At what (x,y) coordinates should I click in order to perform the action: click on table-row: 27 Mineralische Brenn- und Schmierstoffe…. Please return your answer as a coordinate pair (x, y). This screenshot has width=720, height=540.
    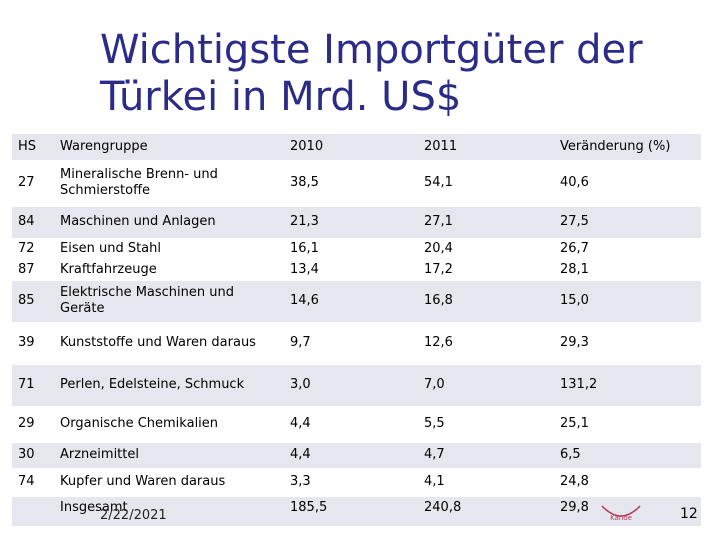
    Looking at the image, I should click on (356, 183).